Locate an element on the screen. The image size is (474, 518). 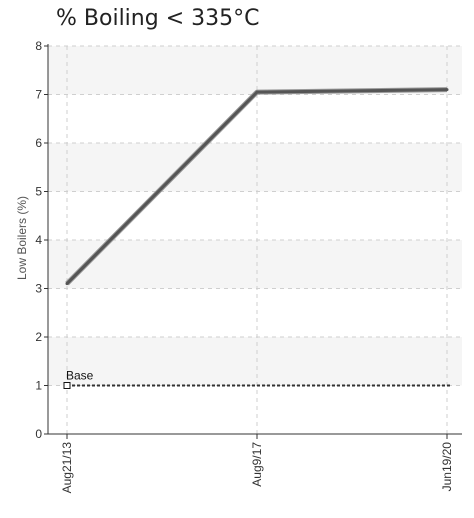
base-marker is located at coordinates (67, 385).